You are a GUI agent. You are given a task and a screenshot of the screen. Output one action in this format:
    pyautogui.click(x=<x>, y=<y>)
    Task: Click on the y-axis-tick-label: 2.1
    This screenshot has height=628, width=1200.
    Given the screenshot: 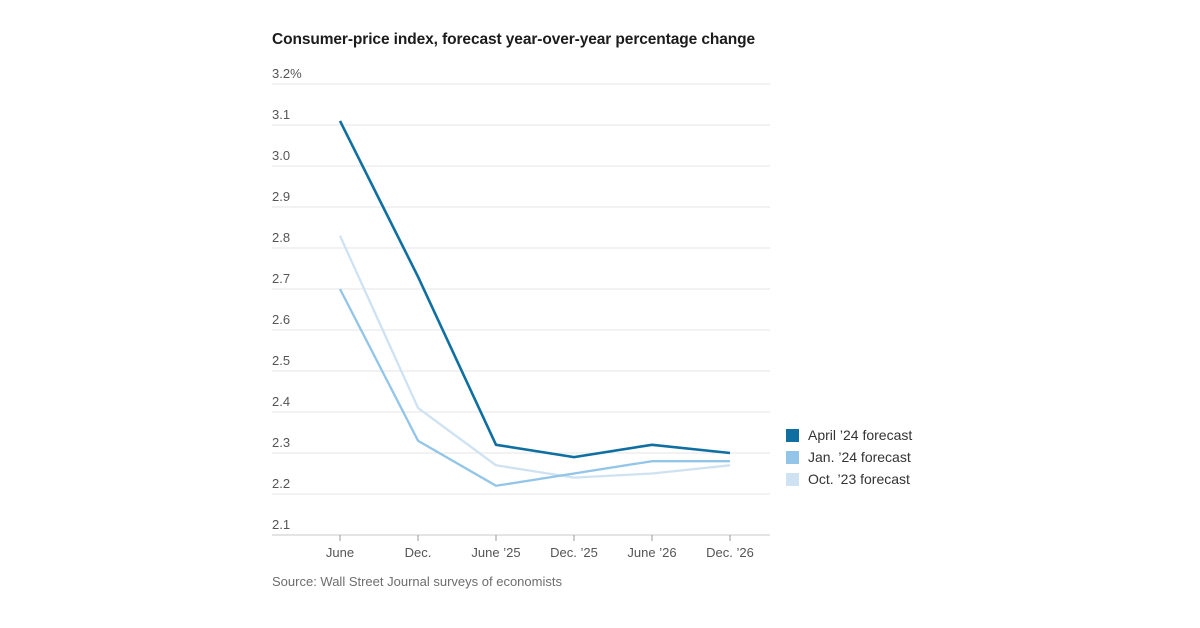 What is the action you would take?
    pyautogui.click(x=281, y=524)
    